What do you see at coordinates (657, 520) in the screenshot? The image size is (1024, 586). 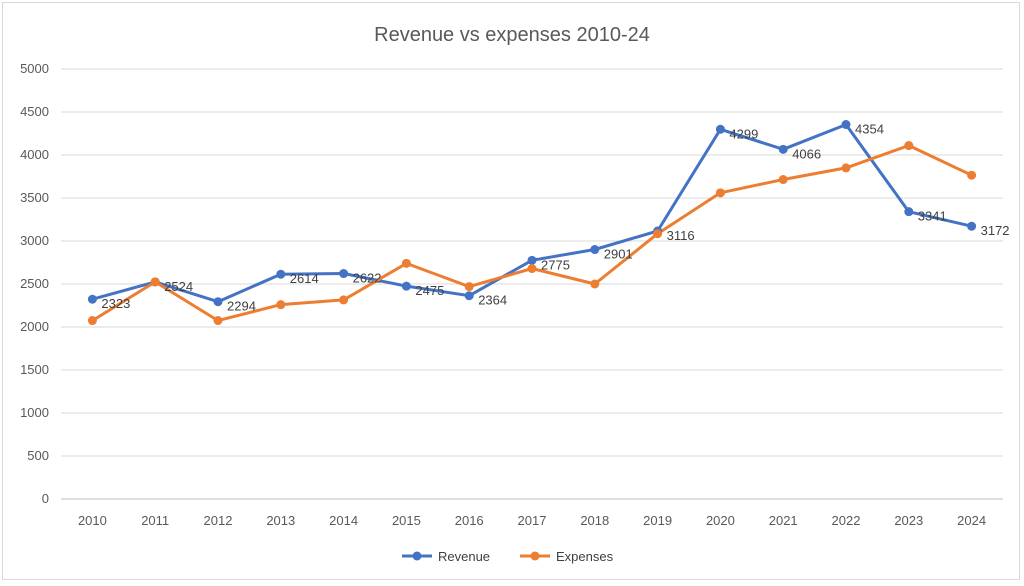 I see `x-tick-label: 2019` at bounding box center [657, 520].